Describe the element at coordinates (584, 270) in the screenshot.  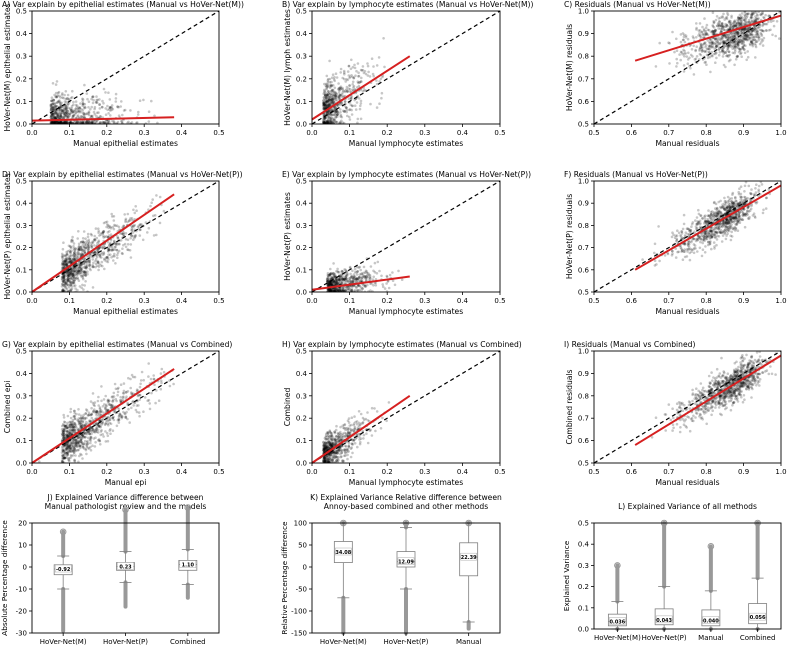
I see `y-tick-label: 0.6` at that location.